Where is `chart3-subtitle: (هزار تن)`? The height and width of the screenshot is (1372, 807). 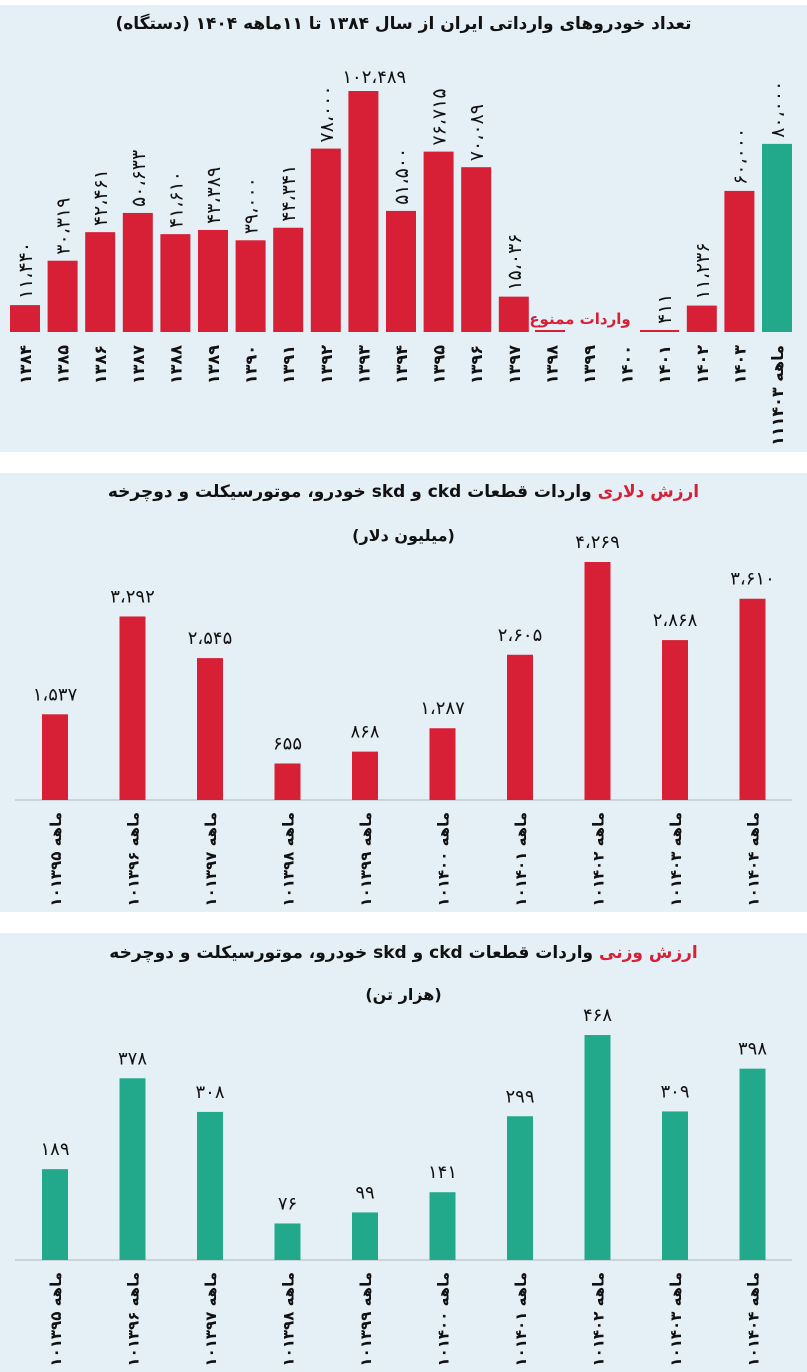
chart3-subtitle: (هزار تن) is located at coordinates (403, 994).